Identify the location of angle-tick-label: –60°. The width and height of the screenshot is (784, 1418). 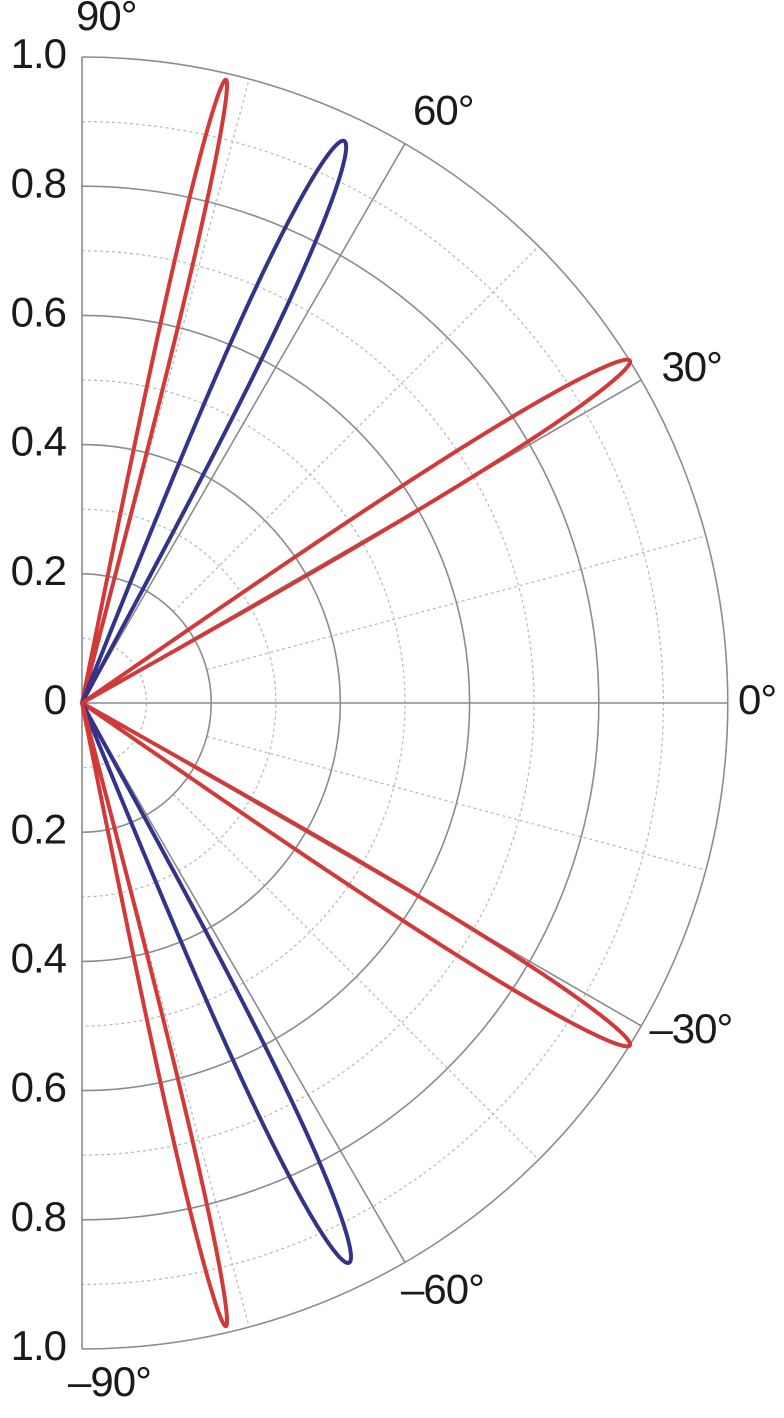
(442, 1289).